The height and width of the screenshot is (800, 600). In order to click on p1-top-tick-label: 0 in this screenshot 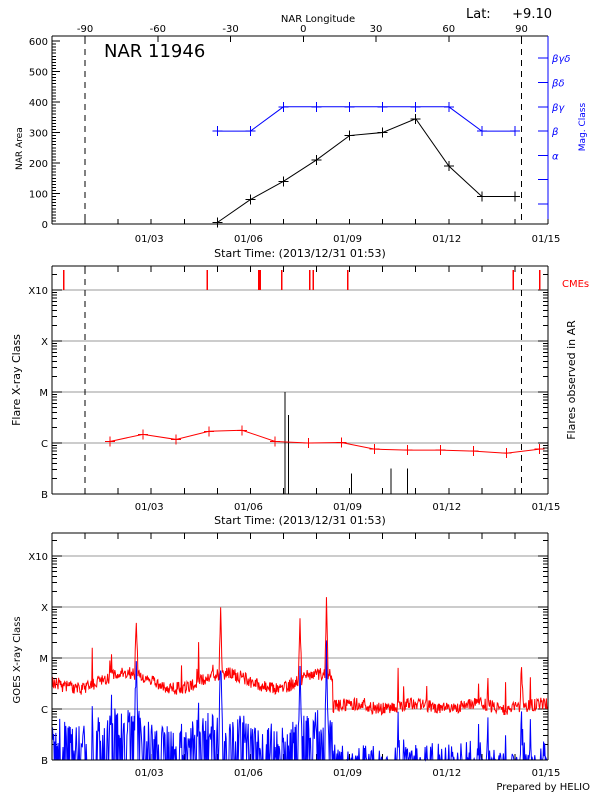, I will do `click(303, 29)`.